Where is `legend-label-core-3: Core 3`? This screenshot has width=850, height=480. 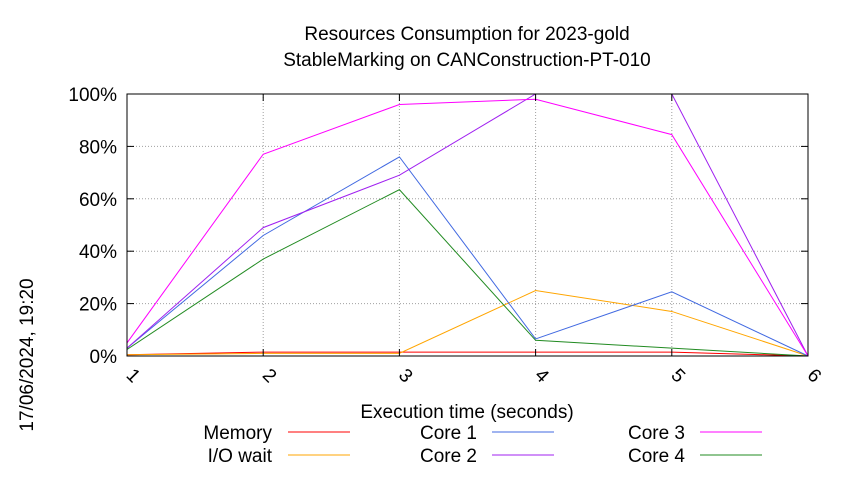
legend-label-core-3: Core 3 is located at coordinates (656, 433).